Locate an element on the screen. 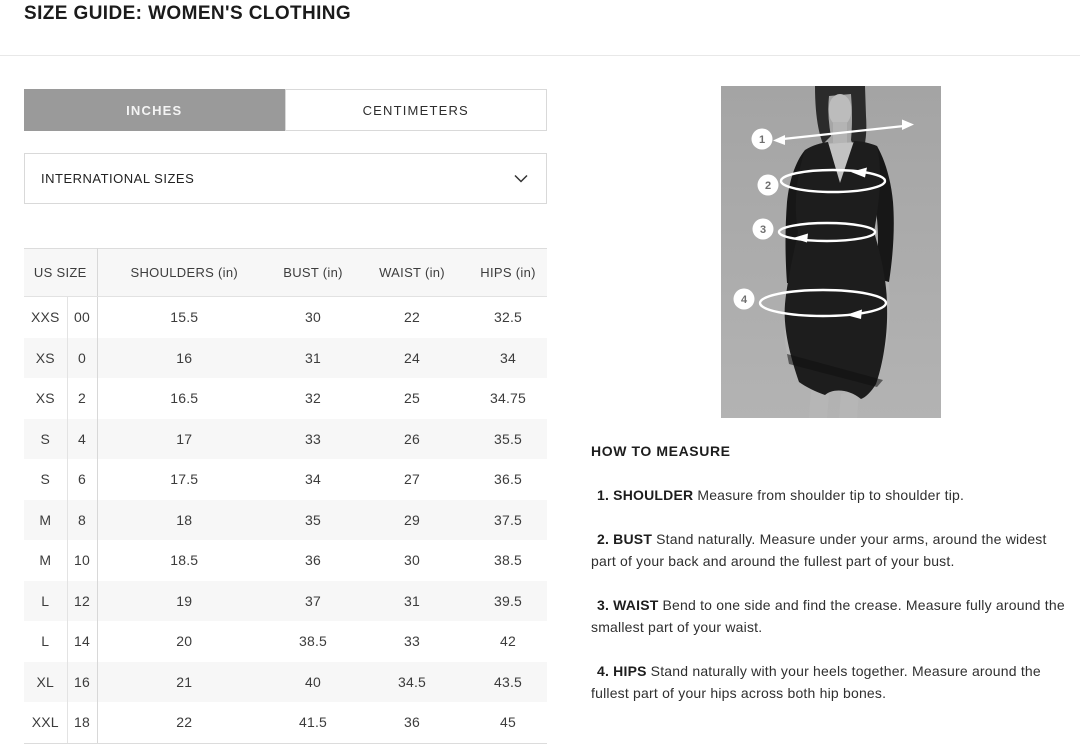  table-row: S 6 17.5 34 27 36.5 is located at coordinates (285, 479).